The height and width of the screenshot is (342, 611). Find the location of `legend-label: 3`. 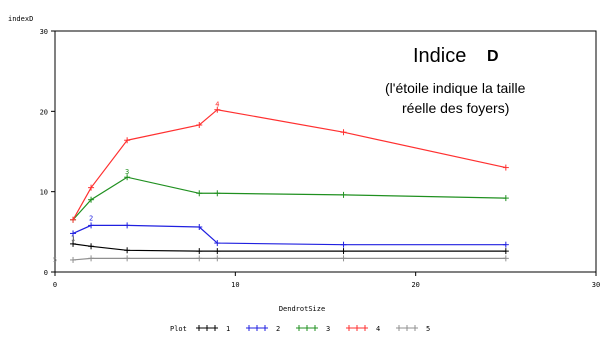

legend-label: 3 is located at coordinates (328, 329).